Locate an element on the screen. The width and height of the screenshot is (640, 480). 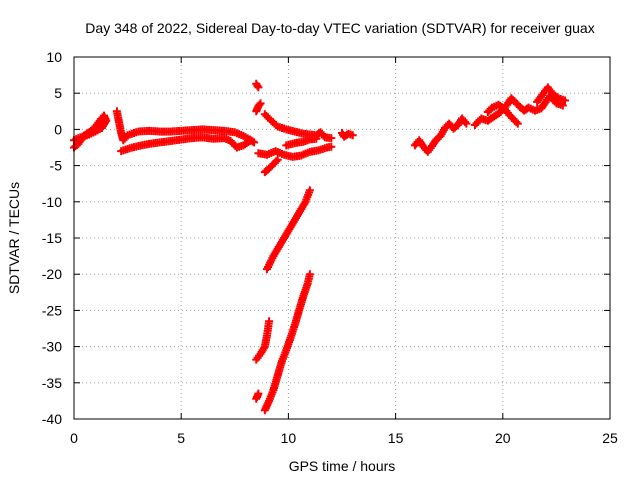
y-axis-title: SDTVAR / TECUs is located at coordinates (14, 238).